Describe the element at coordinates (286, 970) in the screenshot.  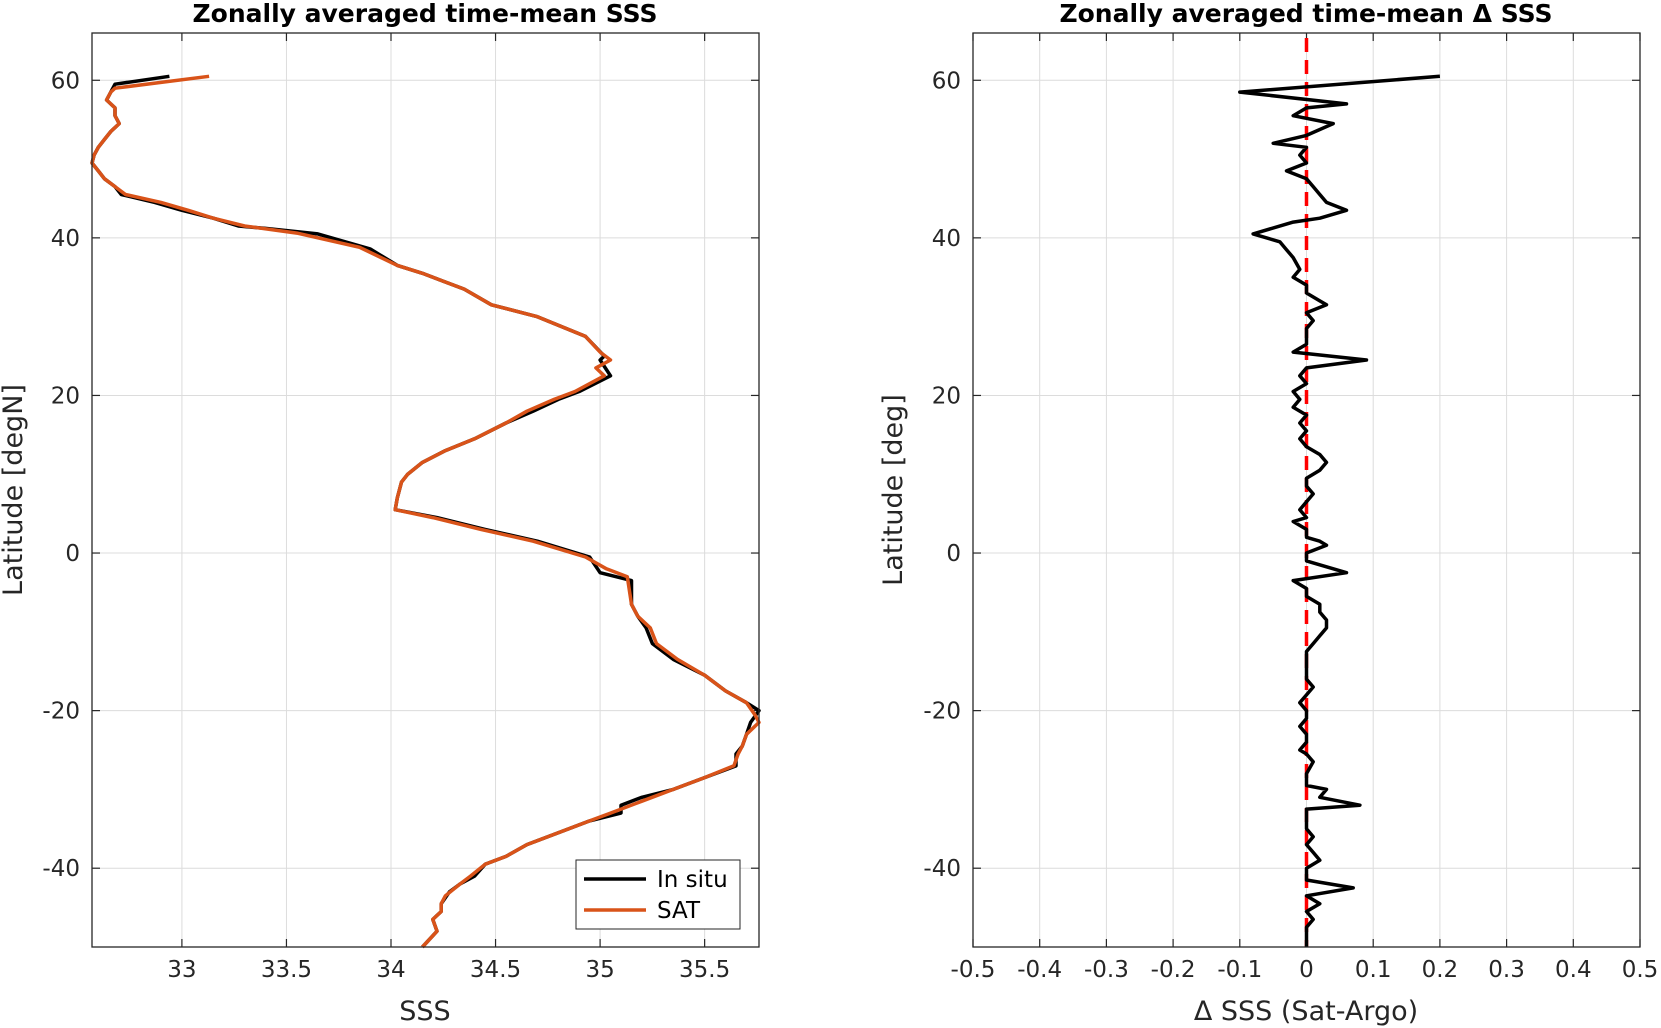
I see `x-tick-label: 33.5` at that location.